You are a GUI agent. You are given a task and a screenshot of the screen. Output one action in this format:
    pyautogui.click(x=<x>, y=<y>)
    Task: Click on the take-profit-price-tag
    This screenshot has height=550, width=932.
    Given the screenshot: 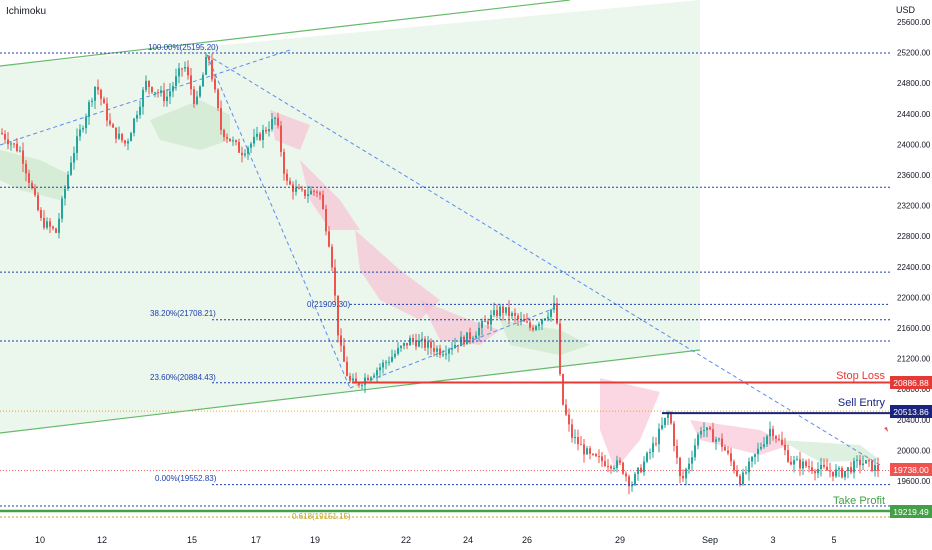 What is the action you would take?
    pyautogui.click(x=911, y=511)
    